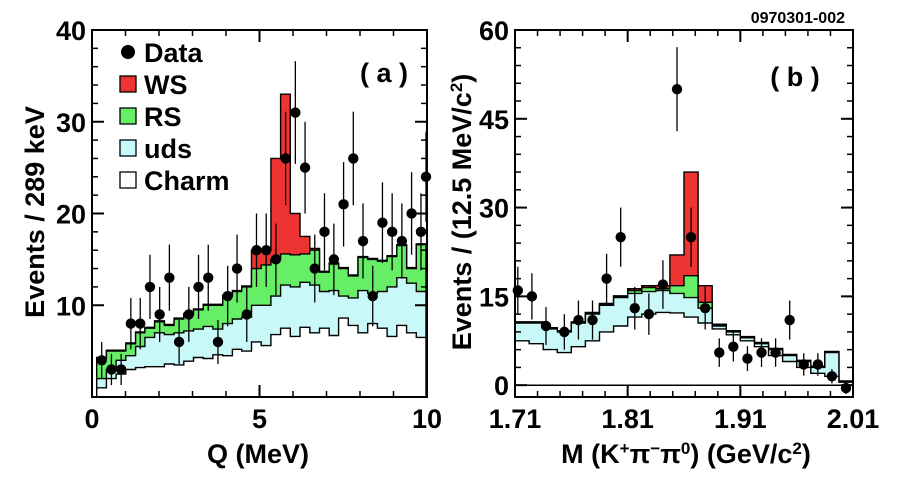 Image resolution: width=899 pixels, height=477 pixels. I want to click on panel-a-y-tick-label: 10, so click(71, 306).